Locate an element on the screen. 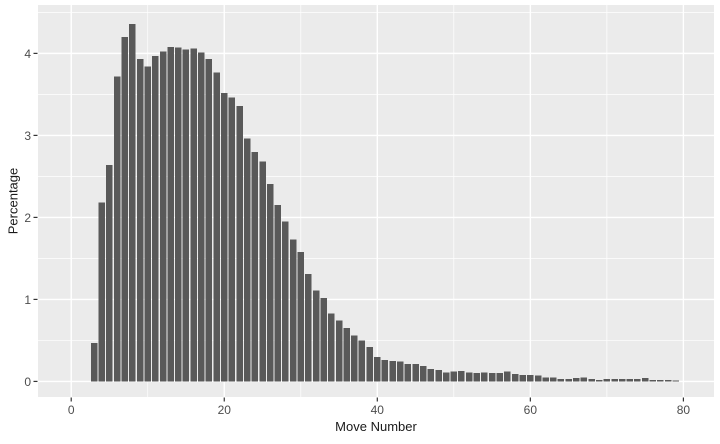 This screenshot has width=720, height=444. y-axis-title: Percentage is located at coordinates (13, 201).